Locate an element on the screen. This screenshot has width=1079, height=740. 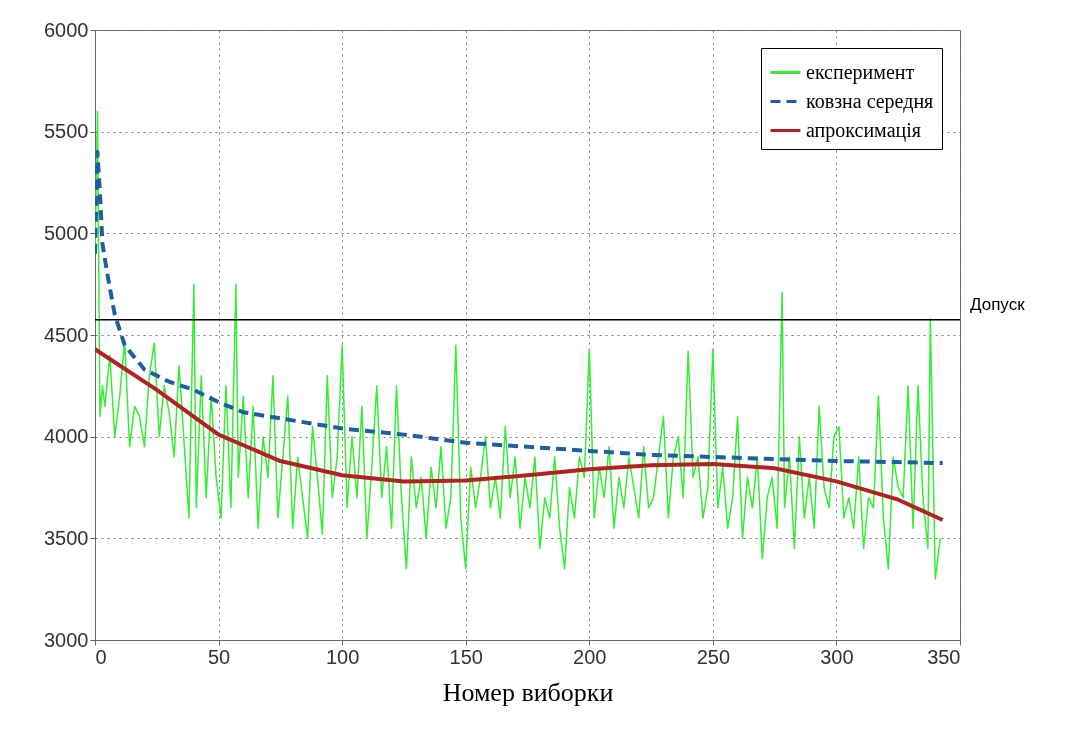
x-axis-title: Номер виборки is located at coordinates (528, 692).